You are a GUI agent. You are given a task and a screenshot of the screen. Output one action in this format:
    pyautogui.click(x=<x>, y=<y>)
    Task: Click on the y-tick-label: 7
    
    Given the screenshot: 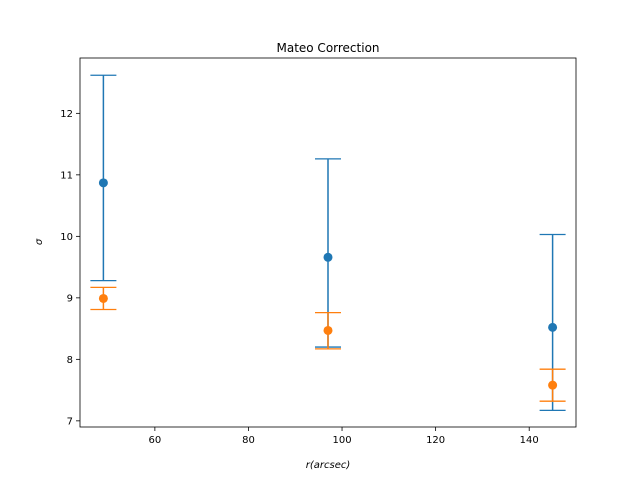 What is the action you would take?
    pyautogui.click(x=70, y=421)
    